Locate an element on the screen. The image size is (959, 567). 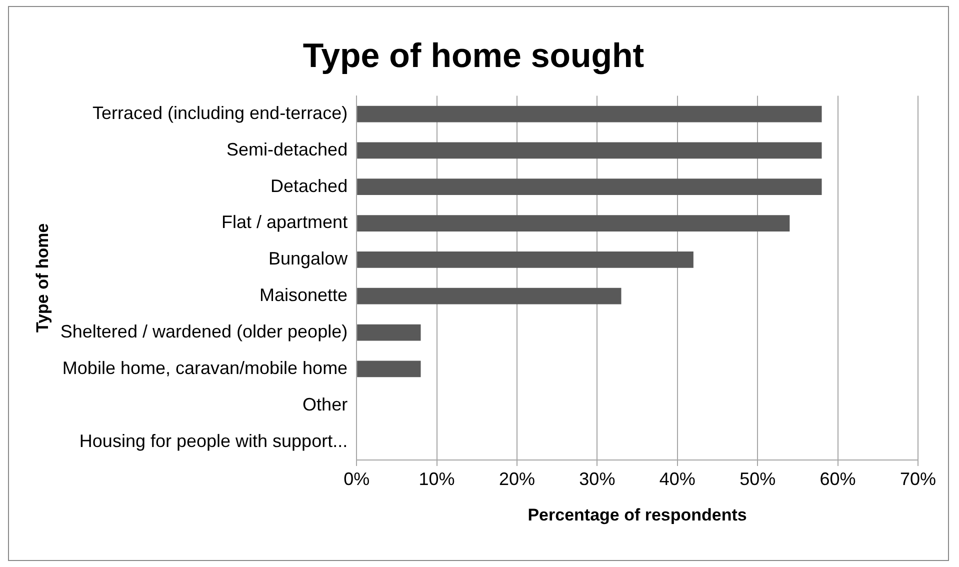
y-axis-title: Type of home is located at coordinates (42, 278).